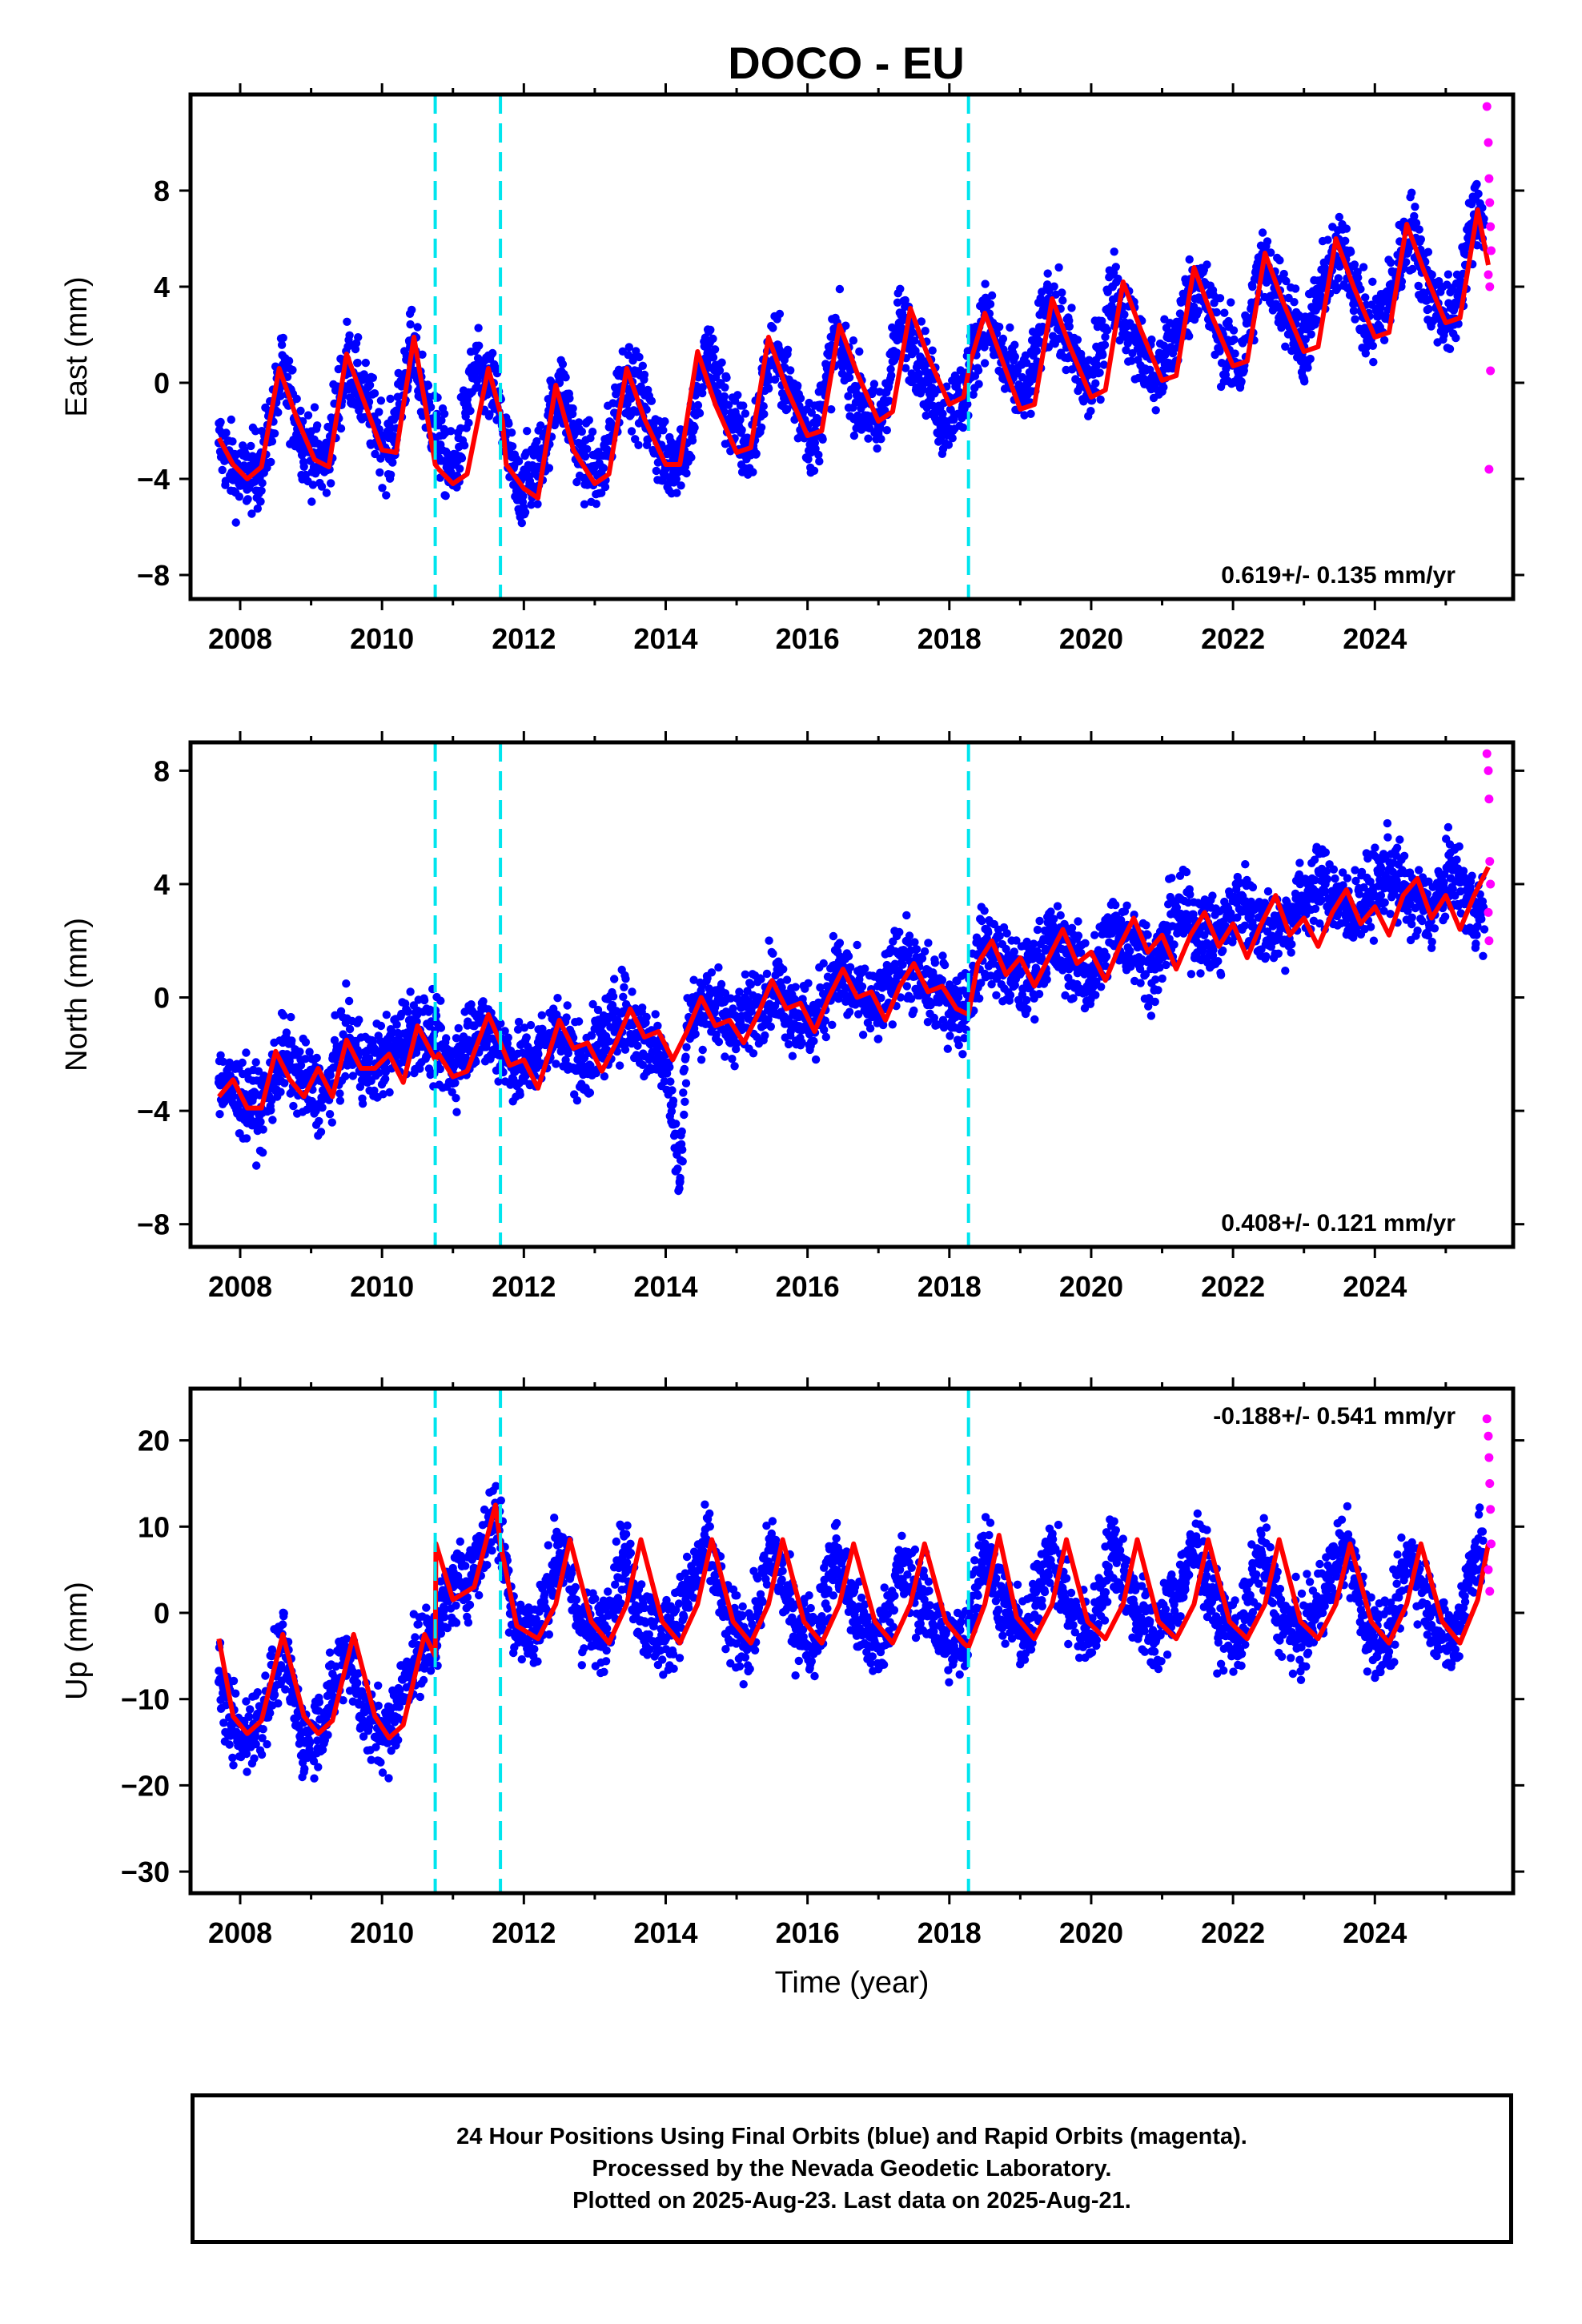 The width and height of the screenshot is (1582, 2324). What do you see at coordinates (1338, 575) in the screenshot?
I see `velocity-rate-label: 0.619+/- 0.135 mm/yr` at bounding box center [1338, 575].